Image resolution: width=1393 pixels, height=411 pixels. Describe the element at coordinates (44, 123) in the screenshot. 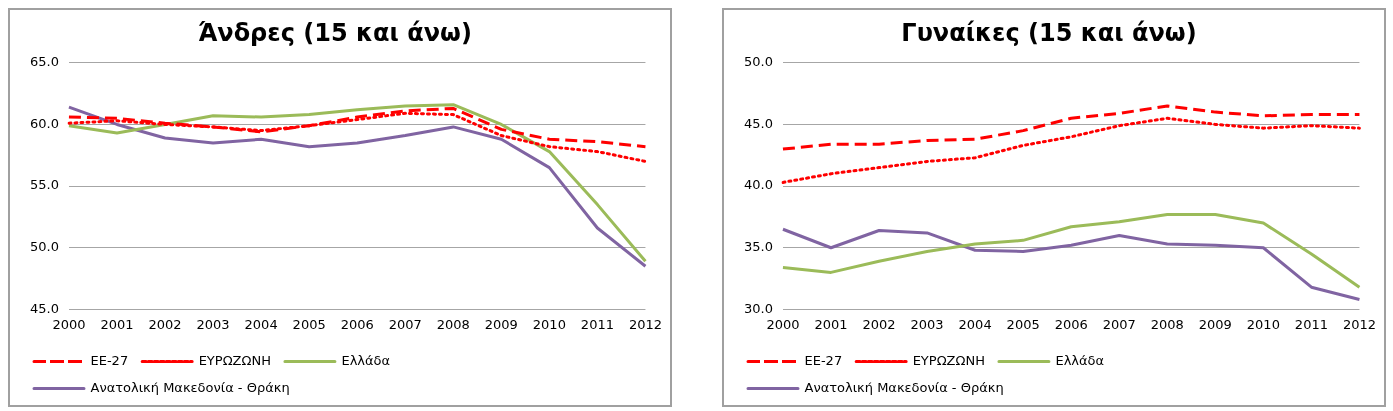

I see `y-tick-label: 60.0` at that location.